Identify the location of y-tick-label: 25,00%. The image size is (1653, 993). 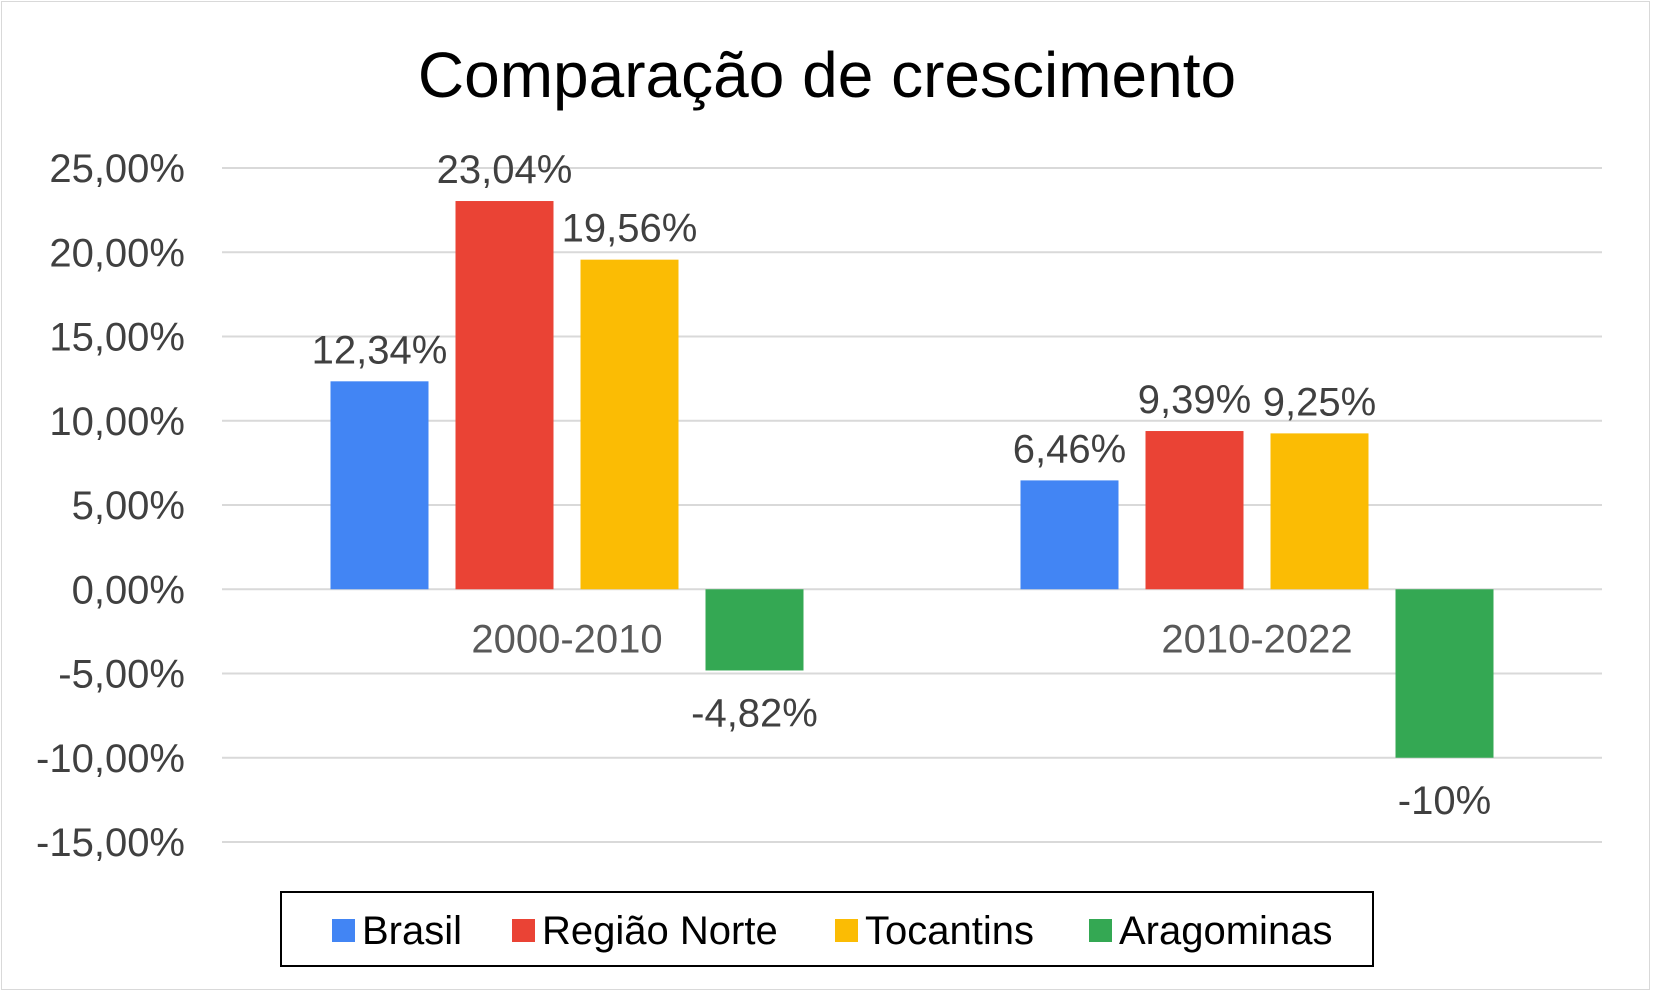
(117, 169).